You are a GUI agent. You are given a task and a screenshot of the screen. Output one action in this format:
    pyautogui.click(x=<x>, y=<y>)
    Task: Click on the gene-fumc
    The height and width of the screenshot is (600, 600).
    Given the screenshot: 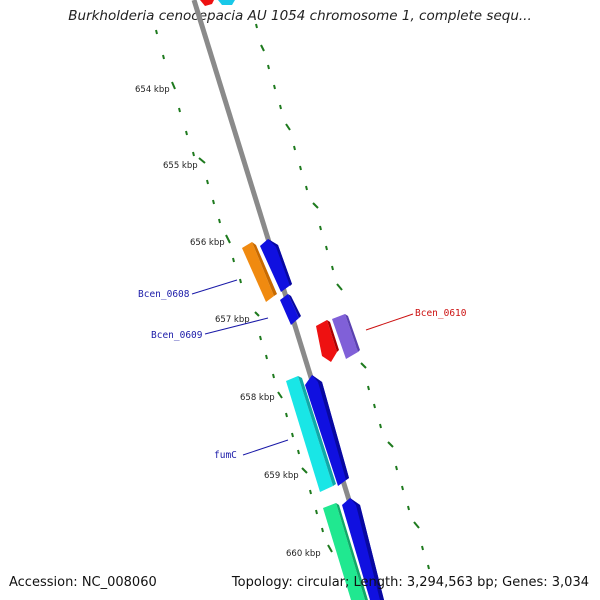 What is the action you would take?
    pyautogui.click(x=309, y=434)
    